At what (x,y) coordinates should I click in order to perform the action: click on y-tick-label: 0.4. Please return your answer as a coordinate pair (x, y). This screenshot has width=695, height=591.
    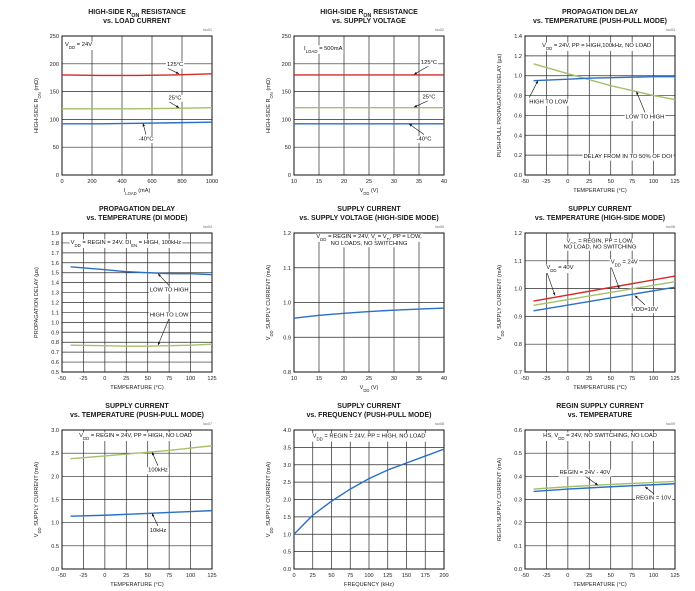
    Looking at the image, I should click on (518, 136).